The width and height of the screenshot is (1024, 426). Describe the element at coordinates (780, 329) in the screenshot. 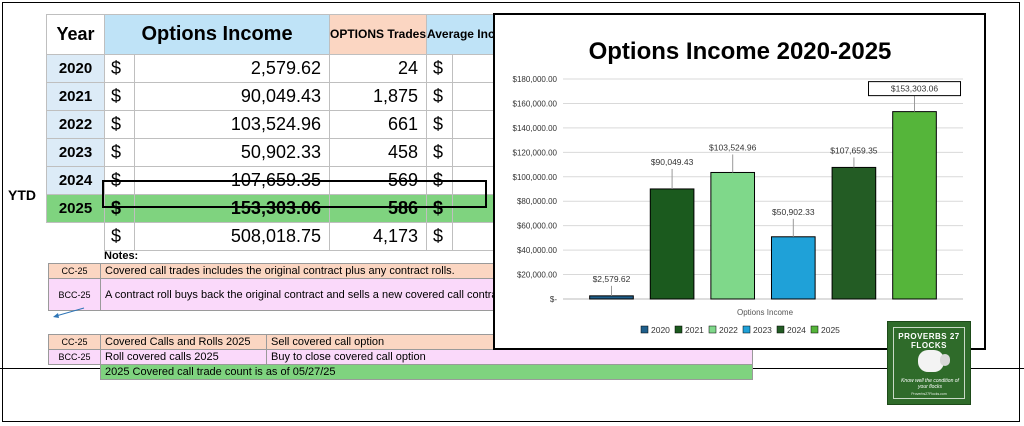

I see `legend-swatch-2024` at that location.